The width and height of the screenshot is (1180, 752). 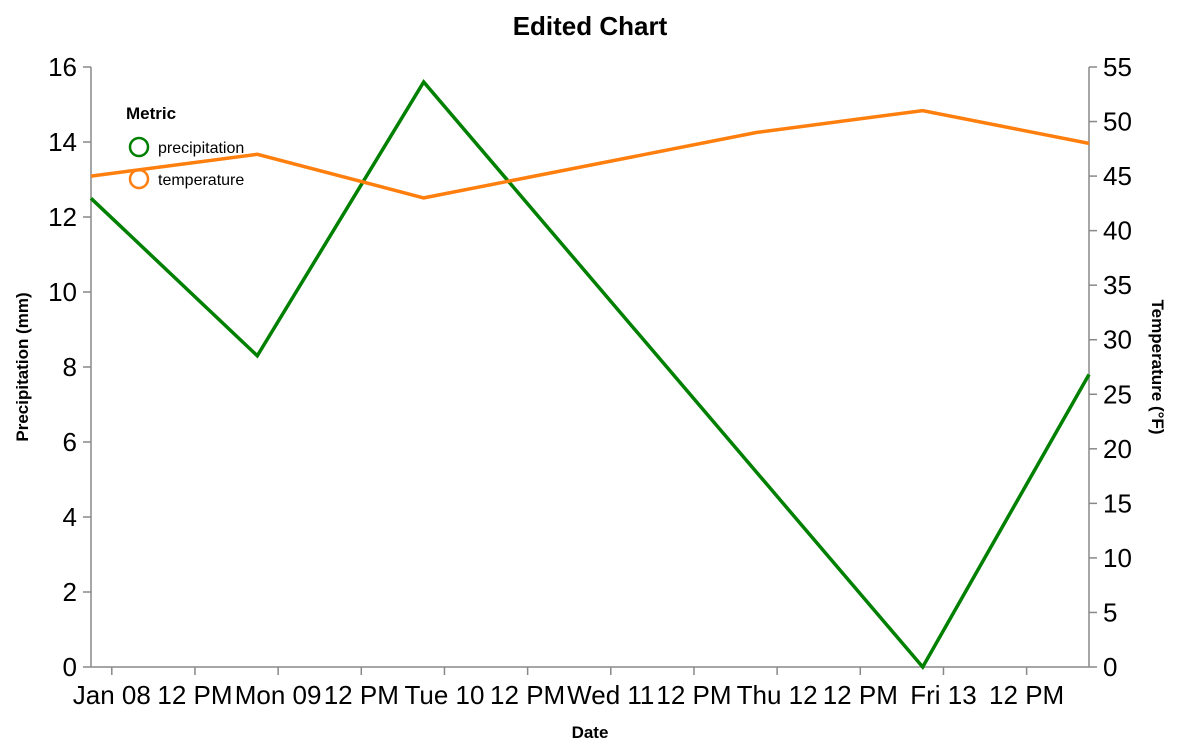 I want to click on y-left-tick-label: 12, so click(x=62, y=217).